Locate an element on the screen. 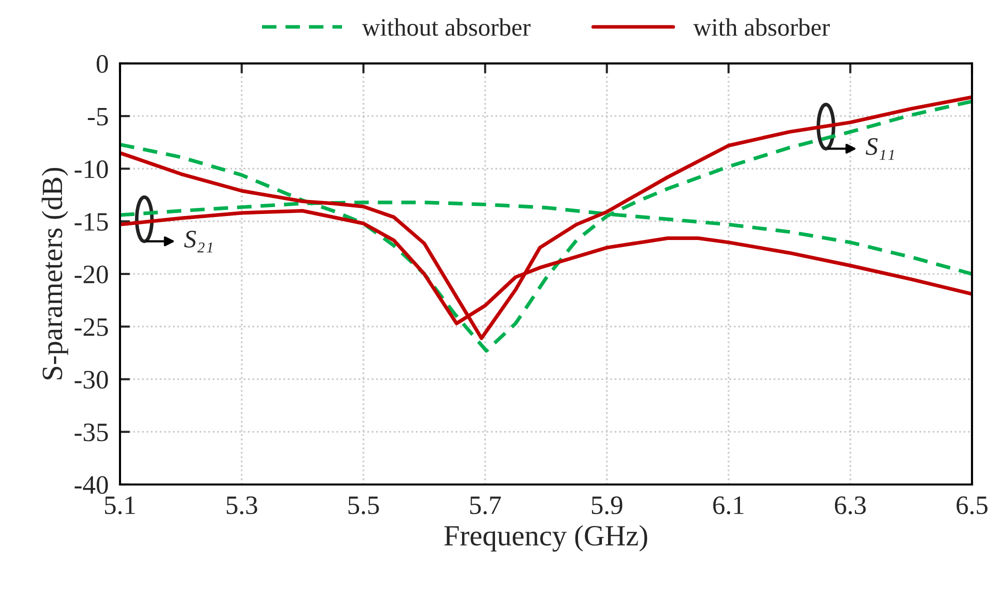  x-tick-label: 5.5 is located at coordinates (363, 505).